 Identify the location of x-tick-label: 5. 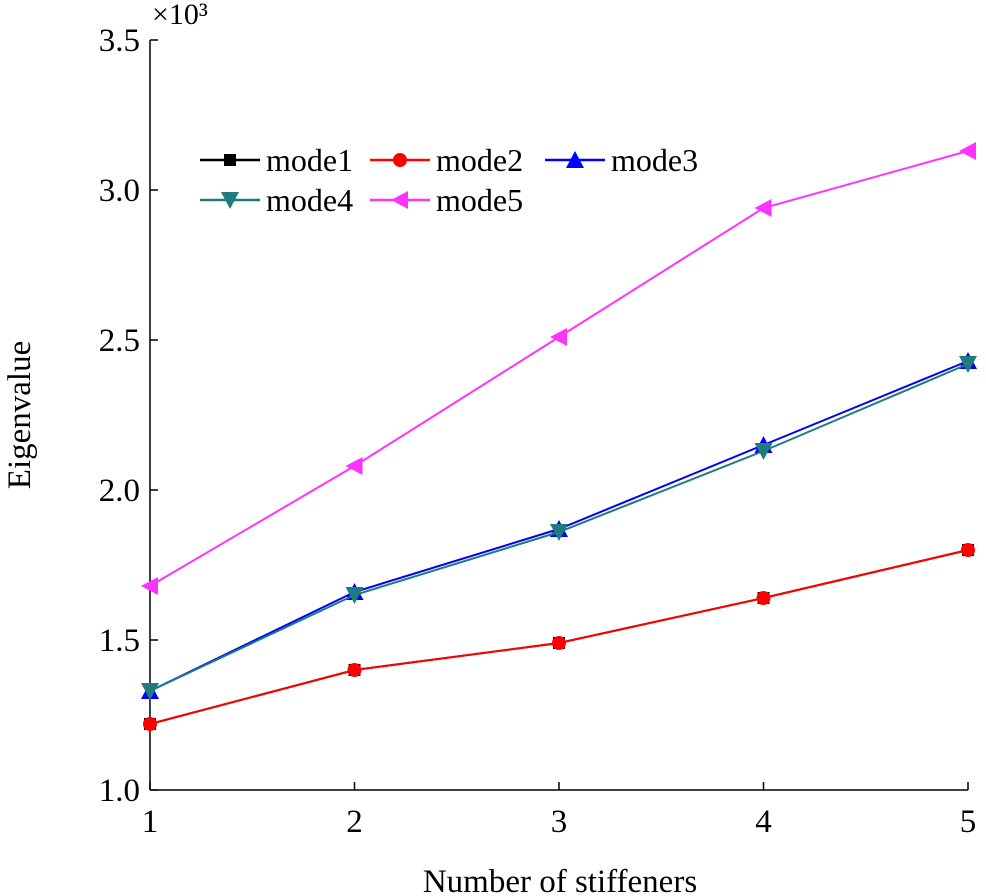
(968, 822).